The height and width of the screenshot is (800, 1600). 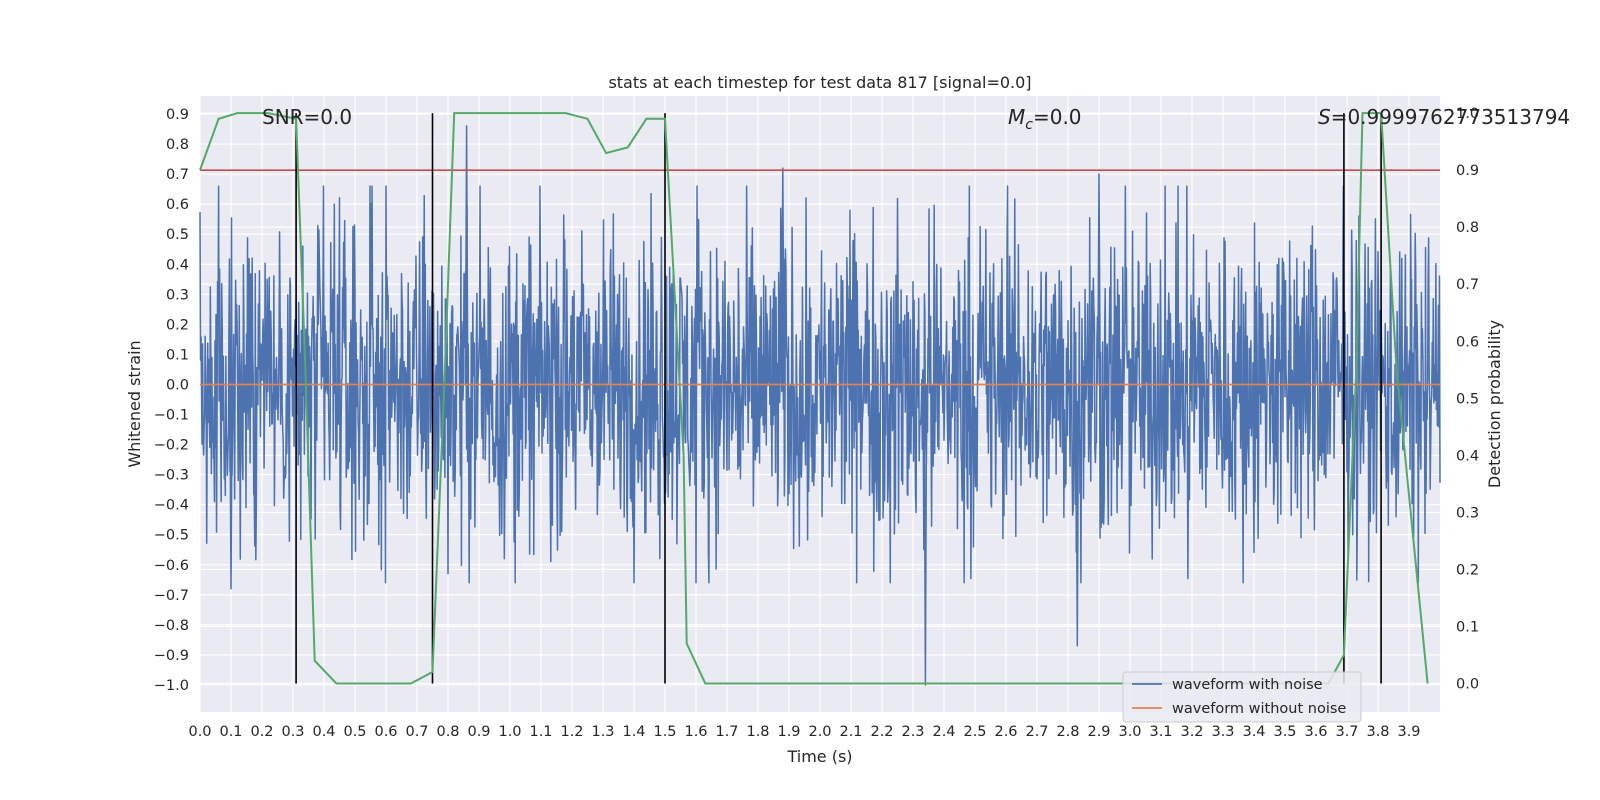 What do you see at coordinates (850, 732) in the screenshot?
I see `x-tick-label: 2.1` at bounding box center [850, 732].